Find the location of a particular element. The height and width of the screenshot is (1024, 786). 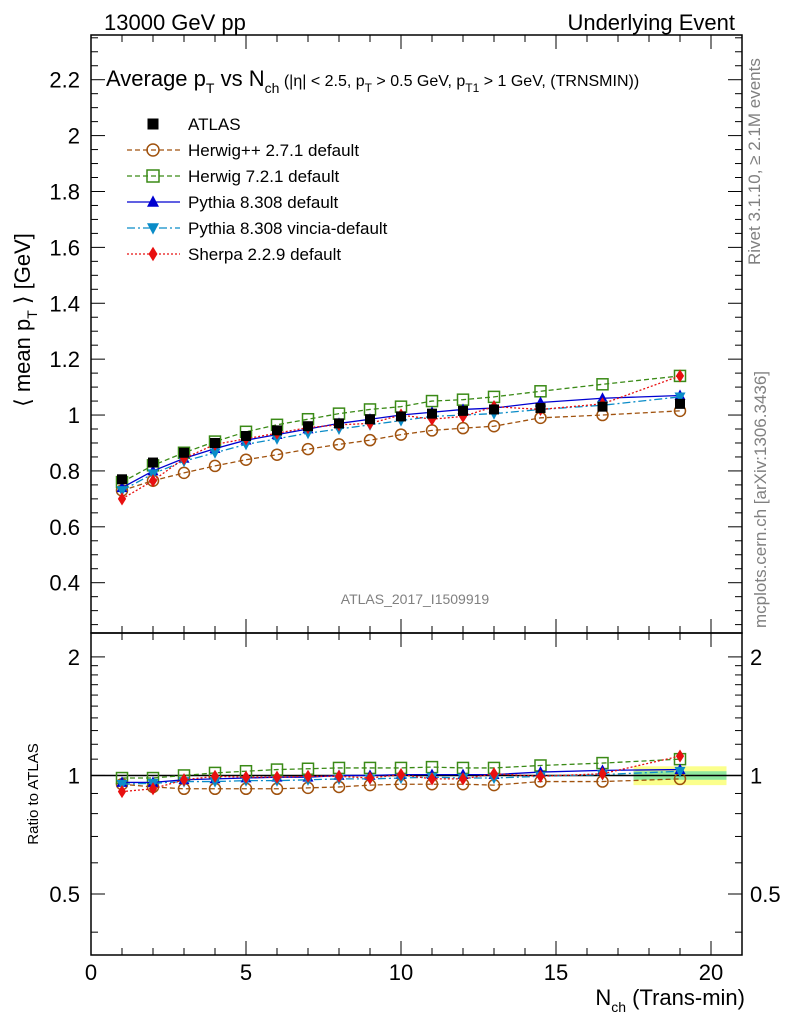

x-tick-label: 15 is located at coordinates (556, 972).